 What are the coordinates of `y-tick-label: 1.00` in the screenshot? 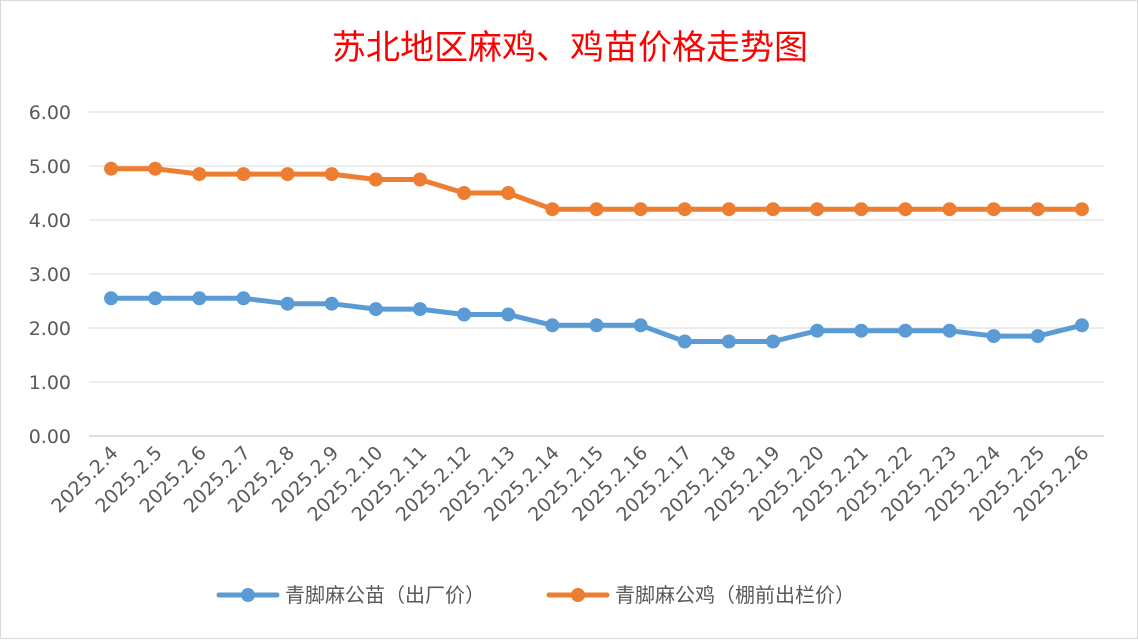 It's located at (50, 383).